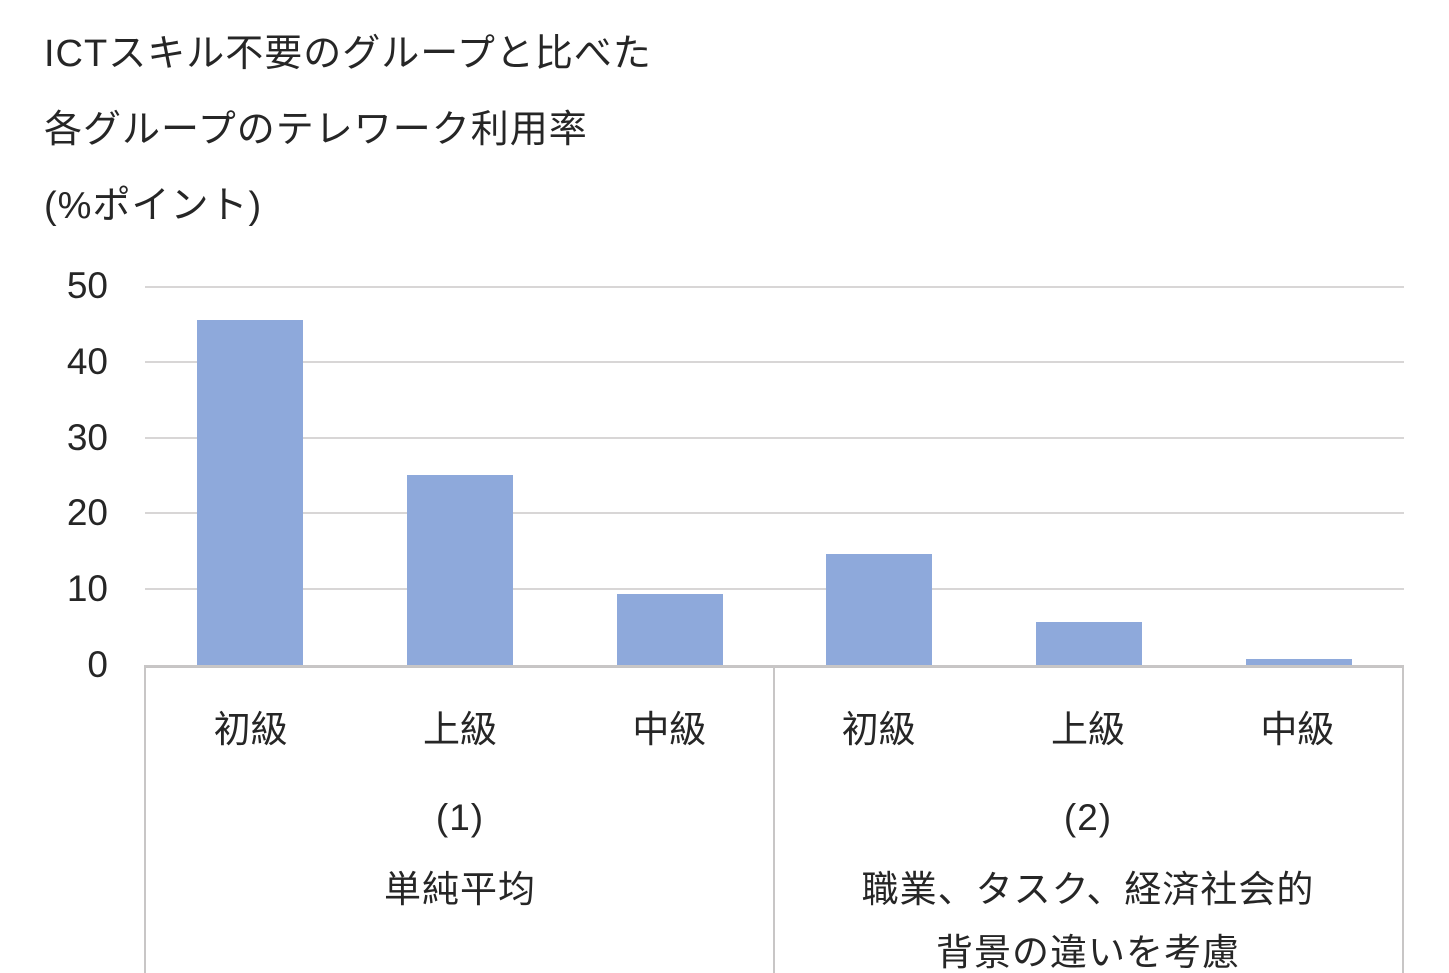 The image size is (1449, 973). I want to click on bar-中級-g1, so click(459, 569).